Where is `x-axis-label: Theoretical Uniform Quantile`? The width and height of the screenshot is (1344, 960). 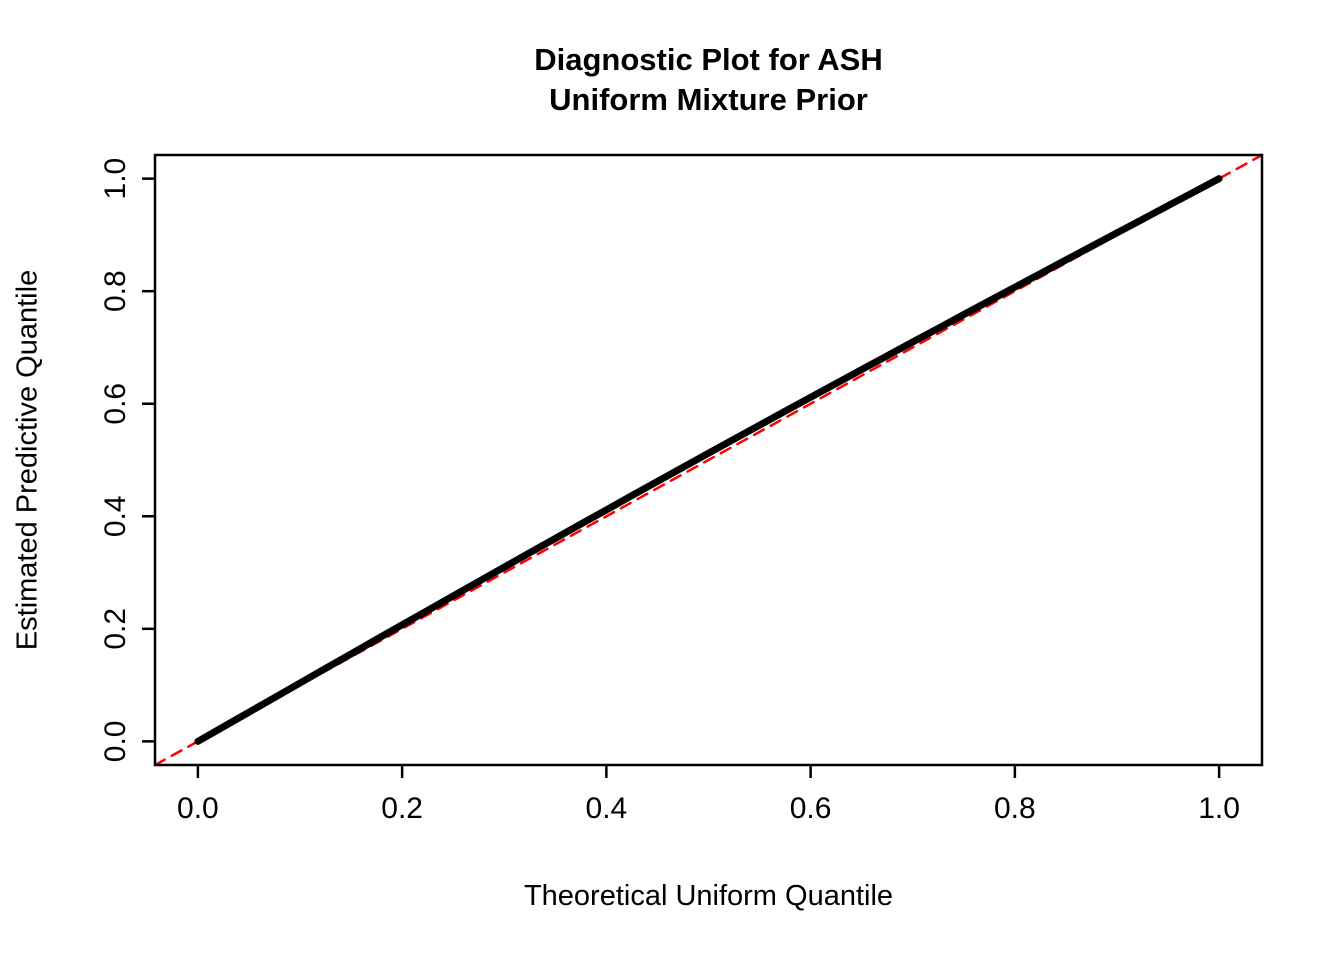
x-axis-label: Theoretical Uniform Quantile is located at coordinates (708, 896).